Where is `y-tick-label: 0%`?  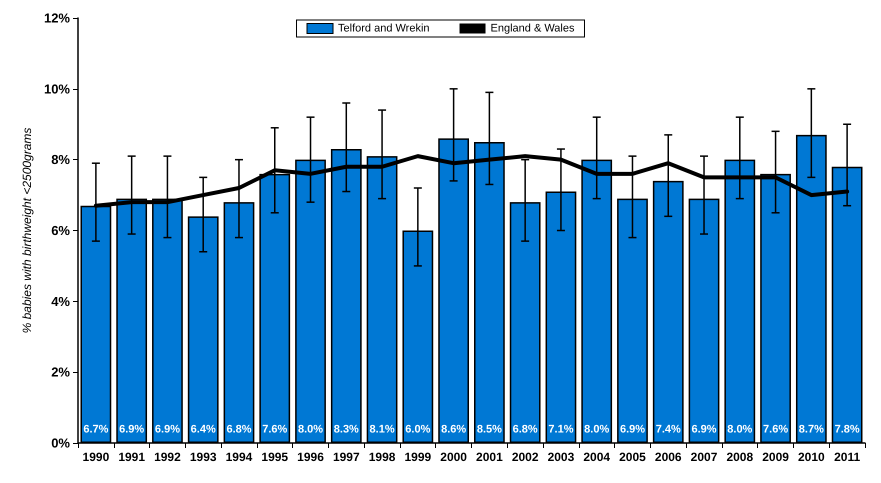 y-tick-label: 0% is located at coordinates (60, 443).